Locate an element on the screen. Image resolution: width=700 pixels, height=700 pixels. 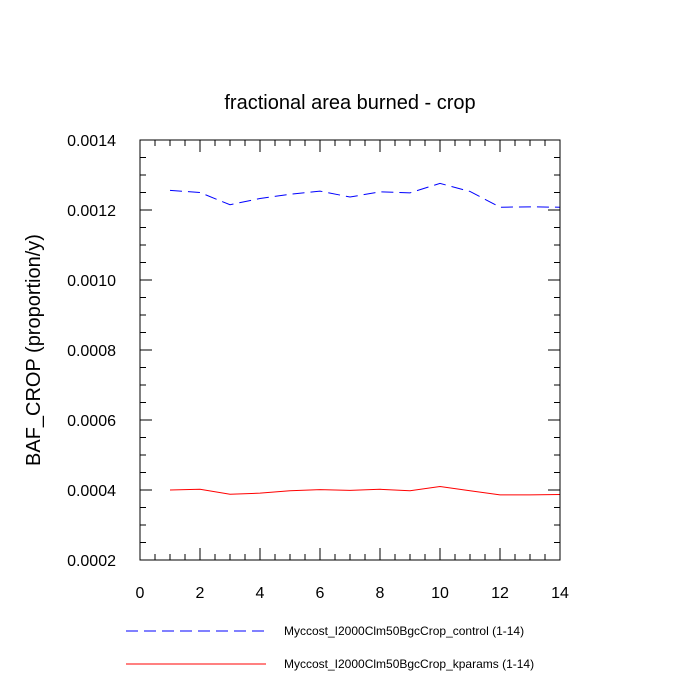
y-tick-label: 0.0010 is located at coordinates (91, 281).